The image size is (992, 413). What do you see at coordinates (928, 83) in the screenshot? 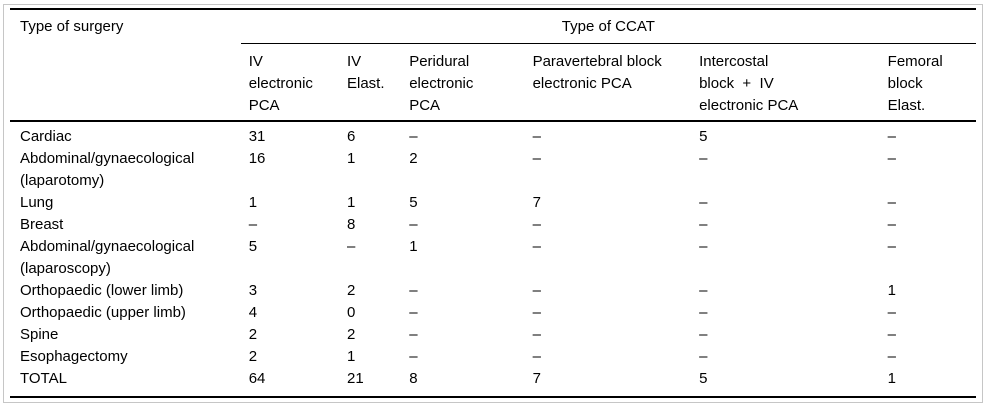
I see `col-header-femoral-block-elast: Femoral block Elast.` at bounding box center [928, 83].